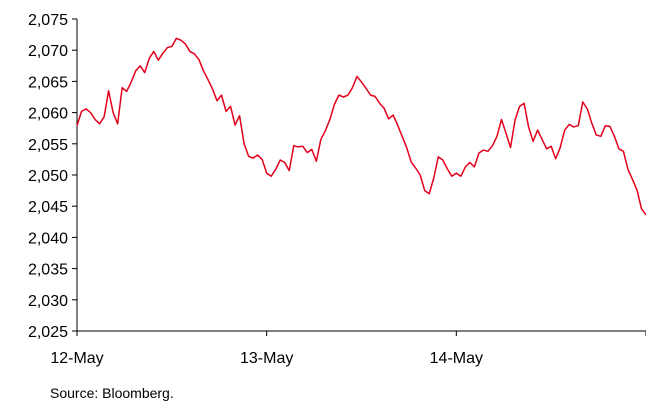 The height and width of the screenshot is (405, 646). Describe the element at coordinates (48, 20) in the screenshot. I see `y-tick-label: 2,075` at that location.